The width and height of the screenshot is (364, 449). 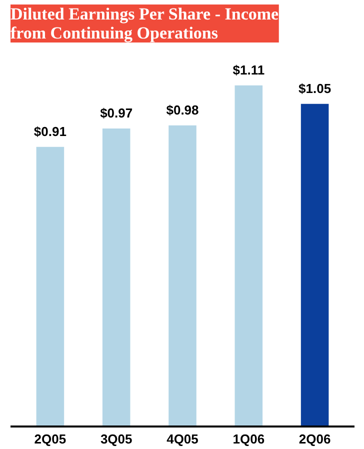 What do you see at coordinates (182, 110) in the screenshot?
I see `data-label: $0.98` at bounding box center [182, 110].